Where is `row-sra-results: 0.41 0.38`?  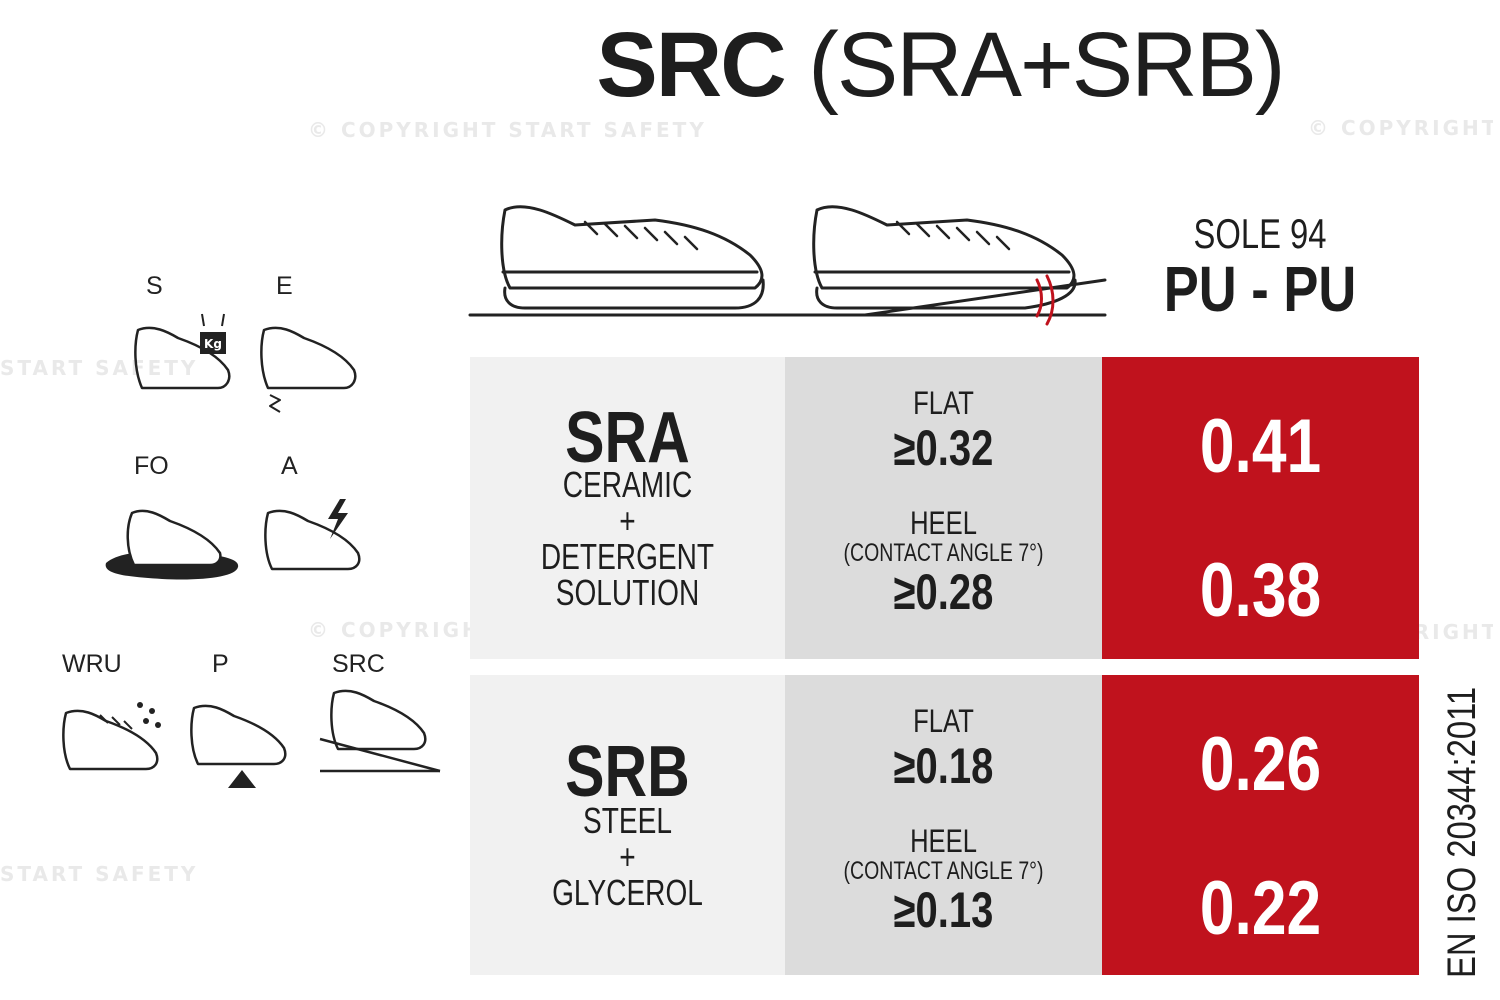
row-sra-results: 0.41 0.38 is located at coordinates (1260, 508).